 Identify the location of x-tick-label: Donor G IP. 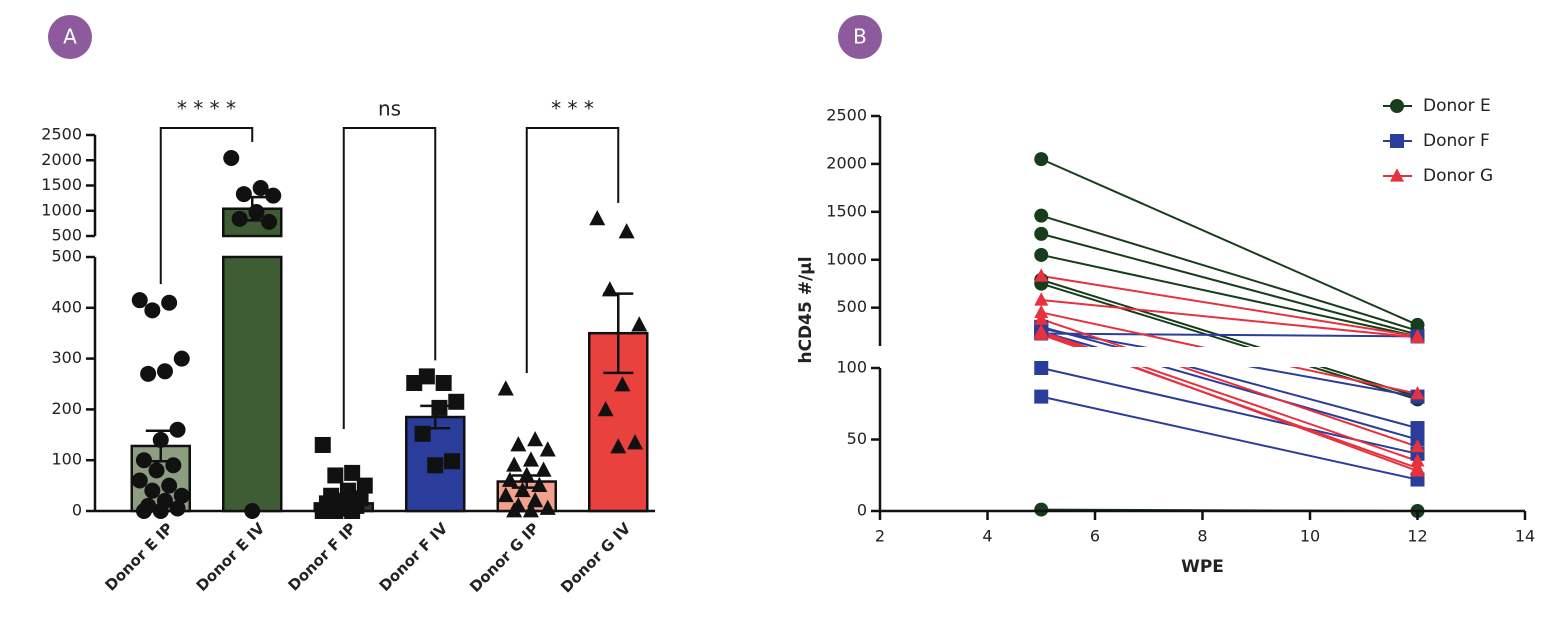
(504, 557).